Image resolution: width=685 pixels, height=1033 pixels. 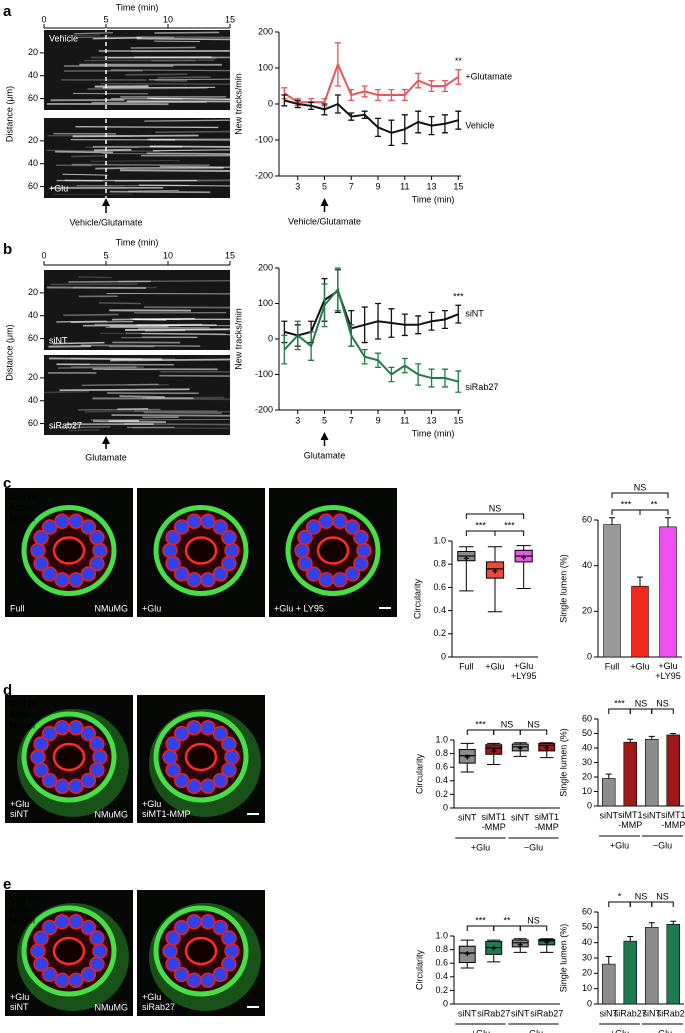 What do you see at coordinates (168, 19) in the screenshot?
I see `kymo-x-tick-label: 10` at bounding box center [168, 19].